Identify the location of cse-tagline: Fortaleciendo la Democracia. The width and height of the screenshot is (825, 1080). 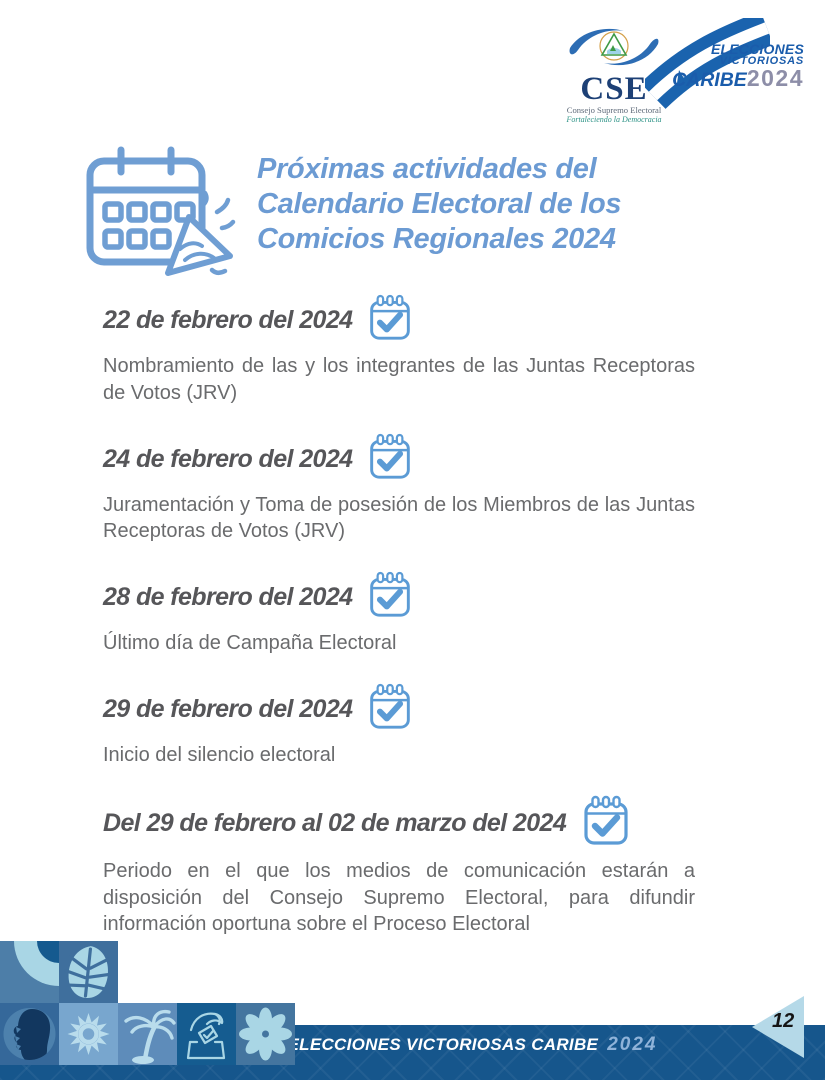
(614, 120).